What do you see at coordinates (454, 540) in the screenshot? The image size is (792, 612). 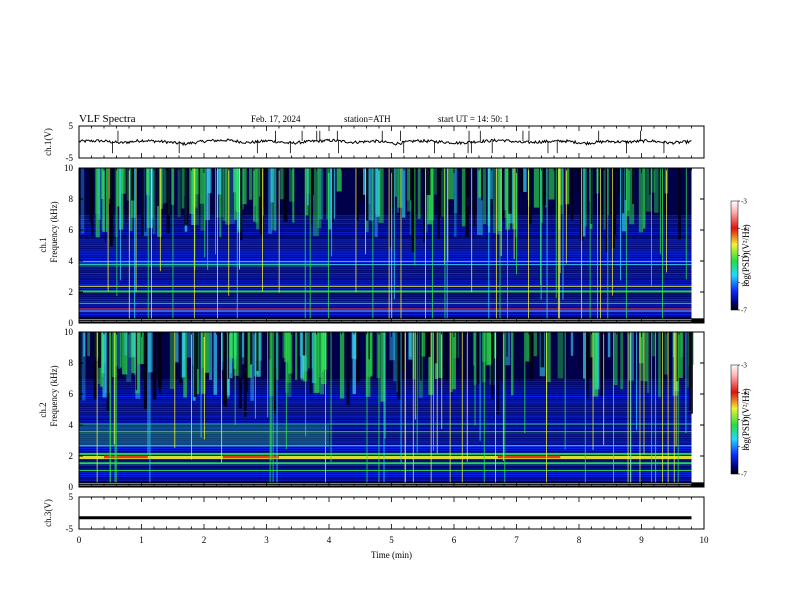 I see `x-tick-label: 6` at bounding box center [454, 540].